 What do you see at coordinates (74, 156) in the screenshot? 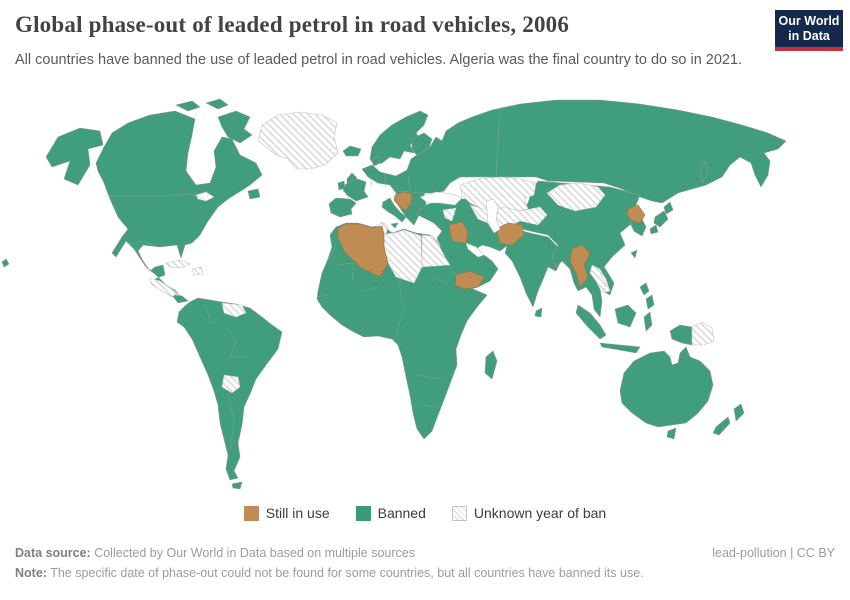
I see `region-alaska` at bounding box center [74, 156].